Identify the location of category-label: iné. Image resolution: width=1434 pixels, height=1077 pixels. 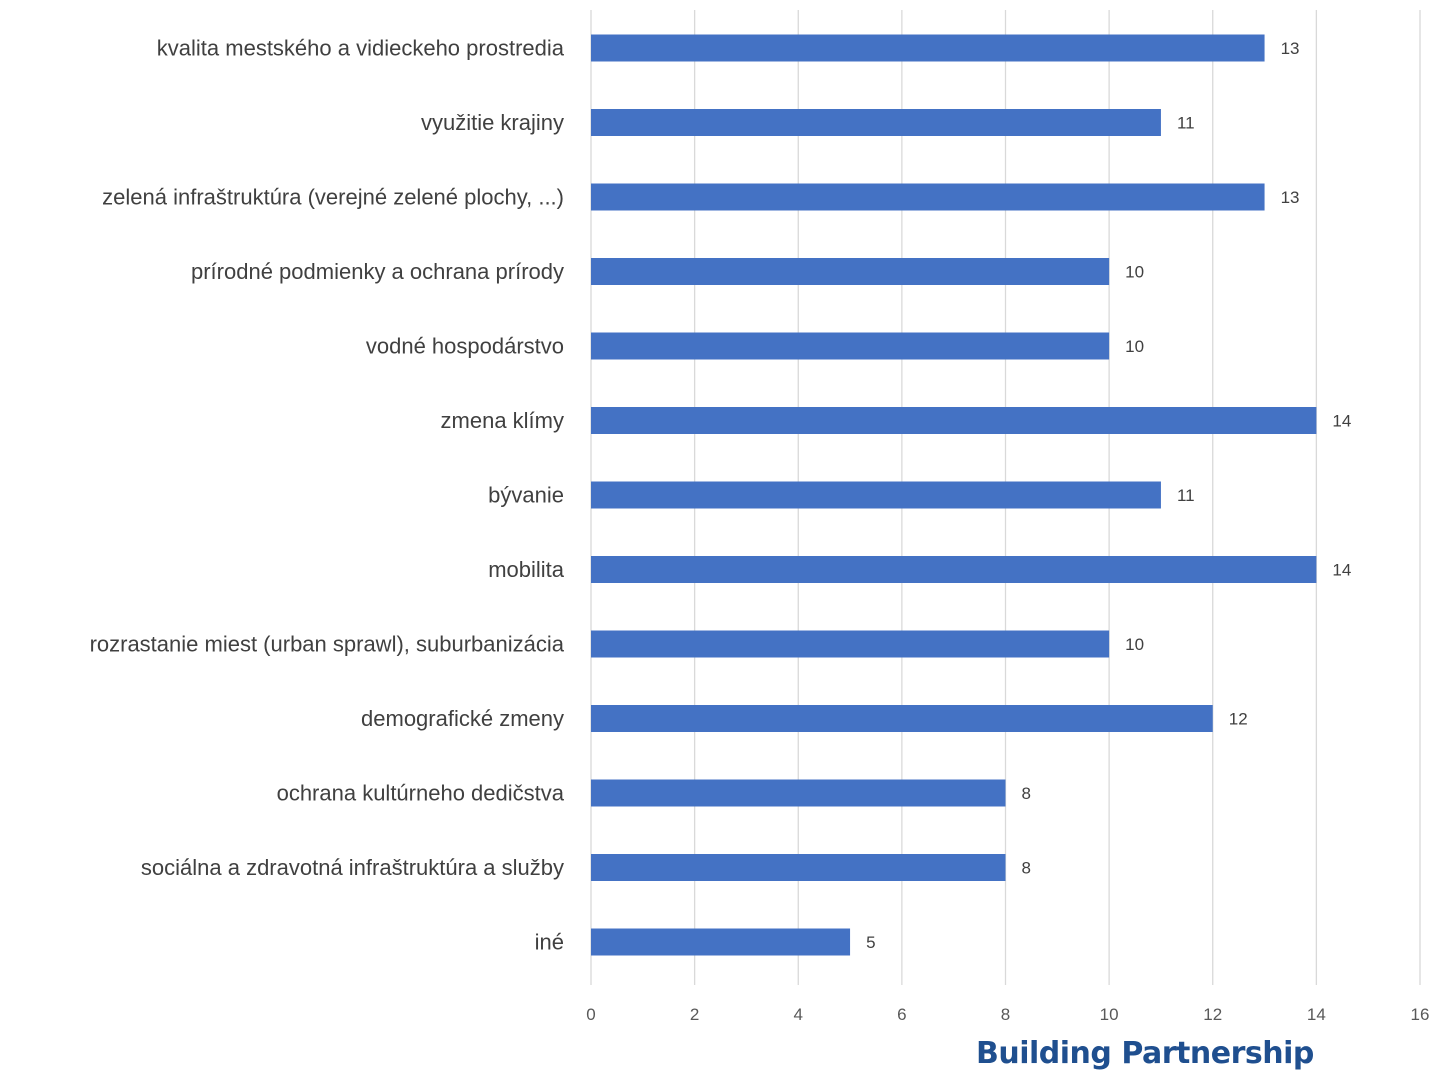
(549, 942).